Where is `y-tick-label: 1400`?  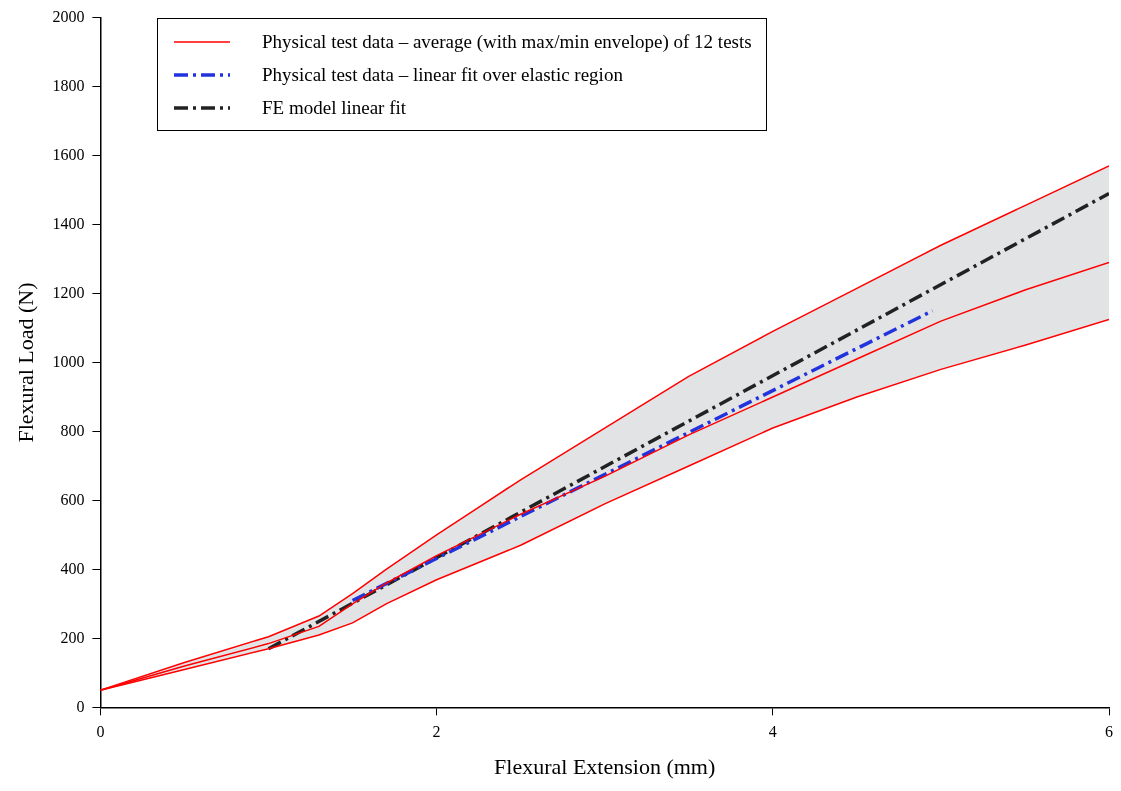 y-tick-label: 1400 is located at coordinates (68, 223).